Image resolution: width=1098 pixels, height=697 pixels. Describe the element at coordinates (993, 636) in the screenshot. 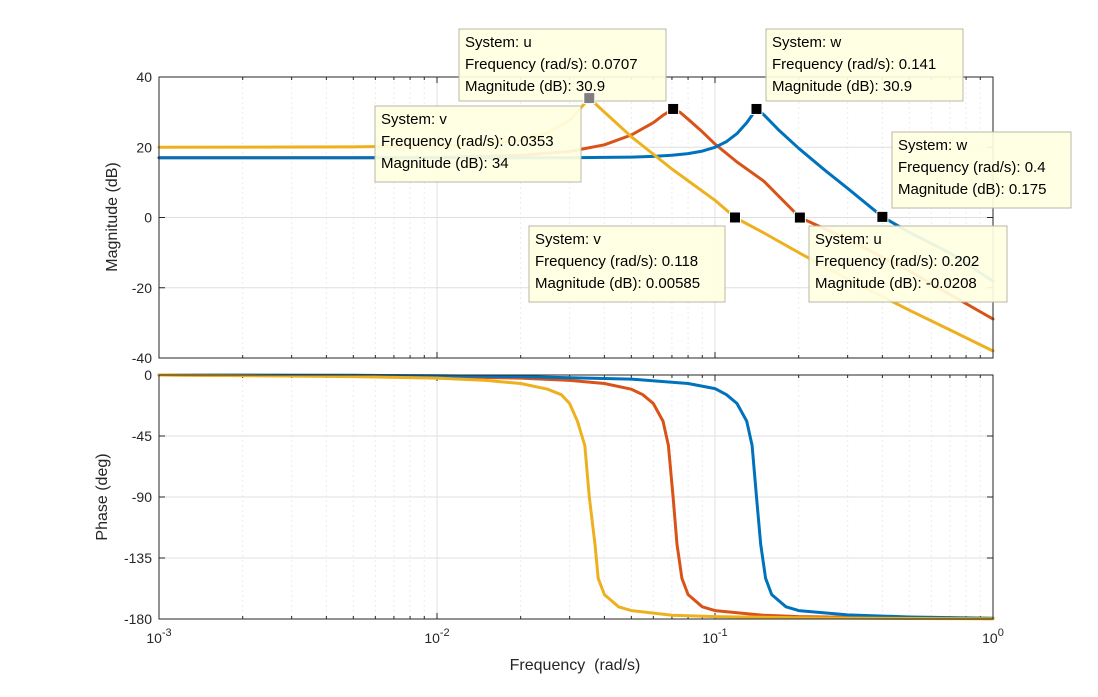

I see `x-tick-label: 10⁰` at that location.